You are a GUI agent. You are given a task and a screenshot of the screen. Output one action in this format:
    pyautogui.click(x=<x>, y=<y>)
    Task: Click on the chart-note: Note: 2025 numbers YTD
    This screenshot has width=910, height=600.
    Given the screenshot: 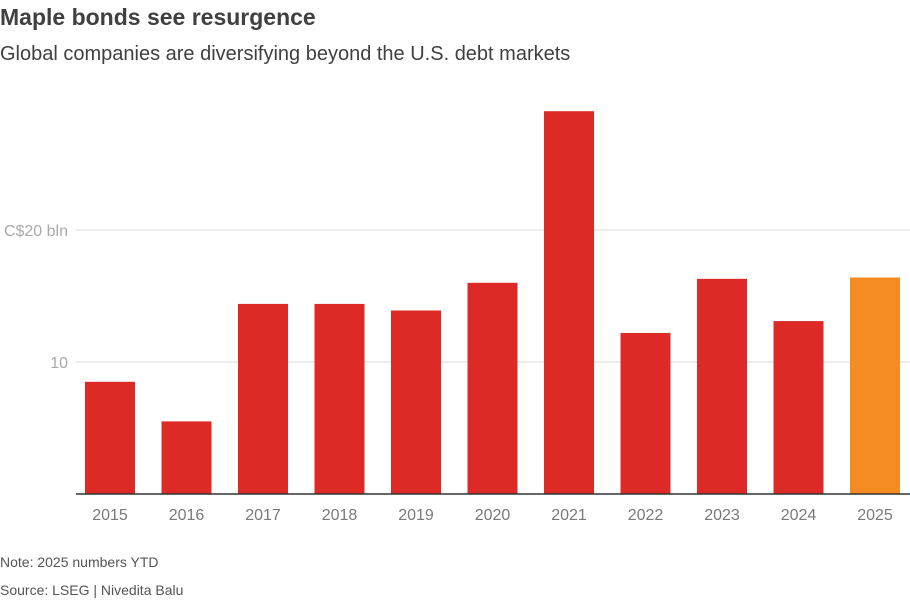 What is the action you would take?
    pyautogui.click(x=79, y=562)
    